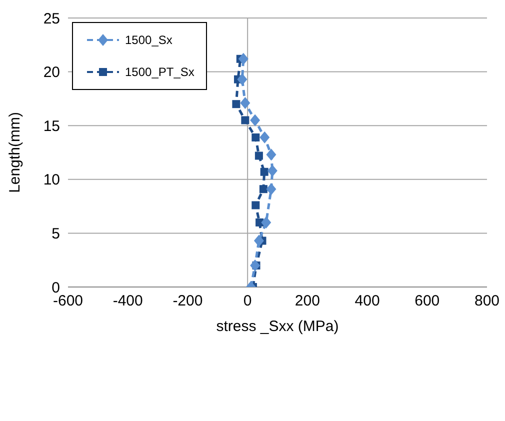  I want to click on x-tick-label: 0, so click(247, 301).